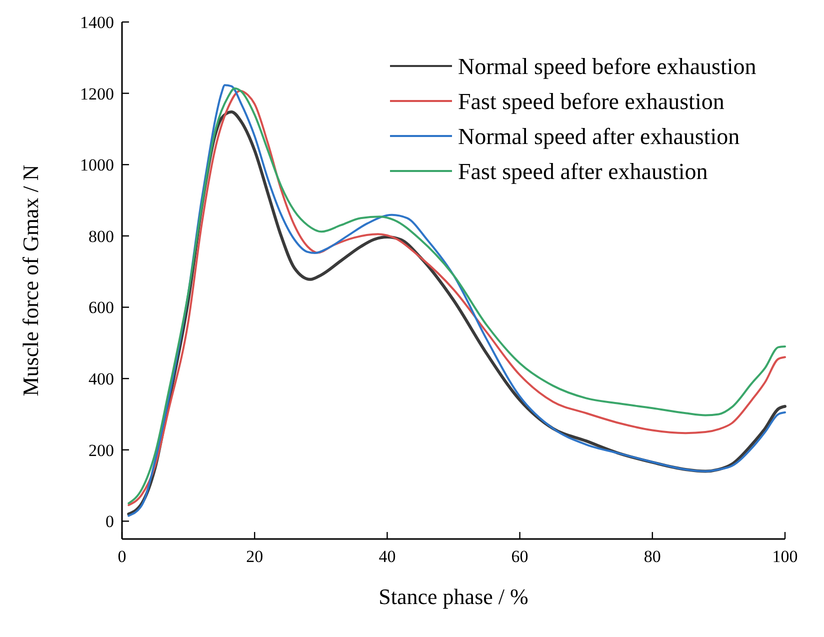 The width and height of the screenshot is (824, 637). What do you see at coordinates (110, 522) in the screenshot?
I see `y-tick-label: 0` at bounding box center [110, 522].